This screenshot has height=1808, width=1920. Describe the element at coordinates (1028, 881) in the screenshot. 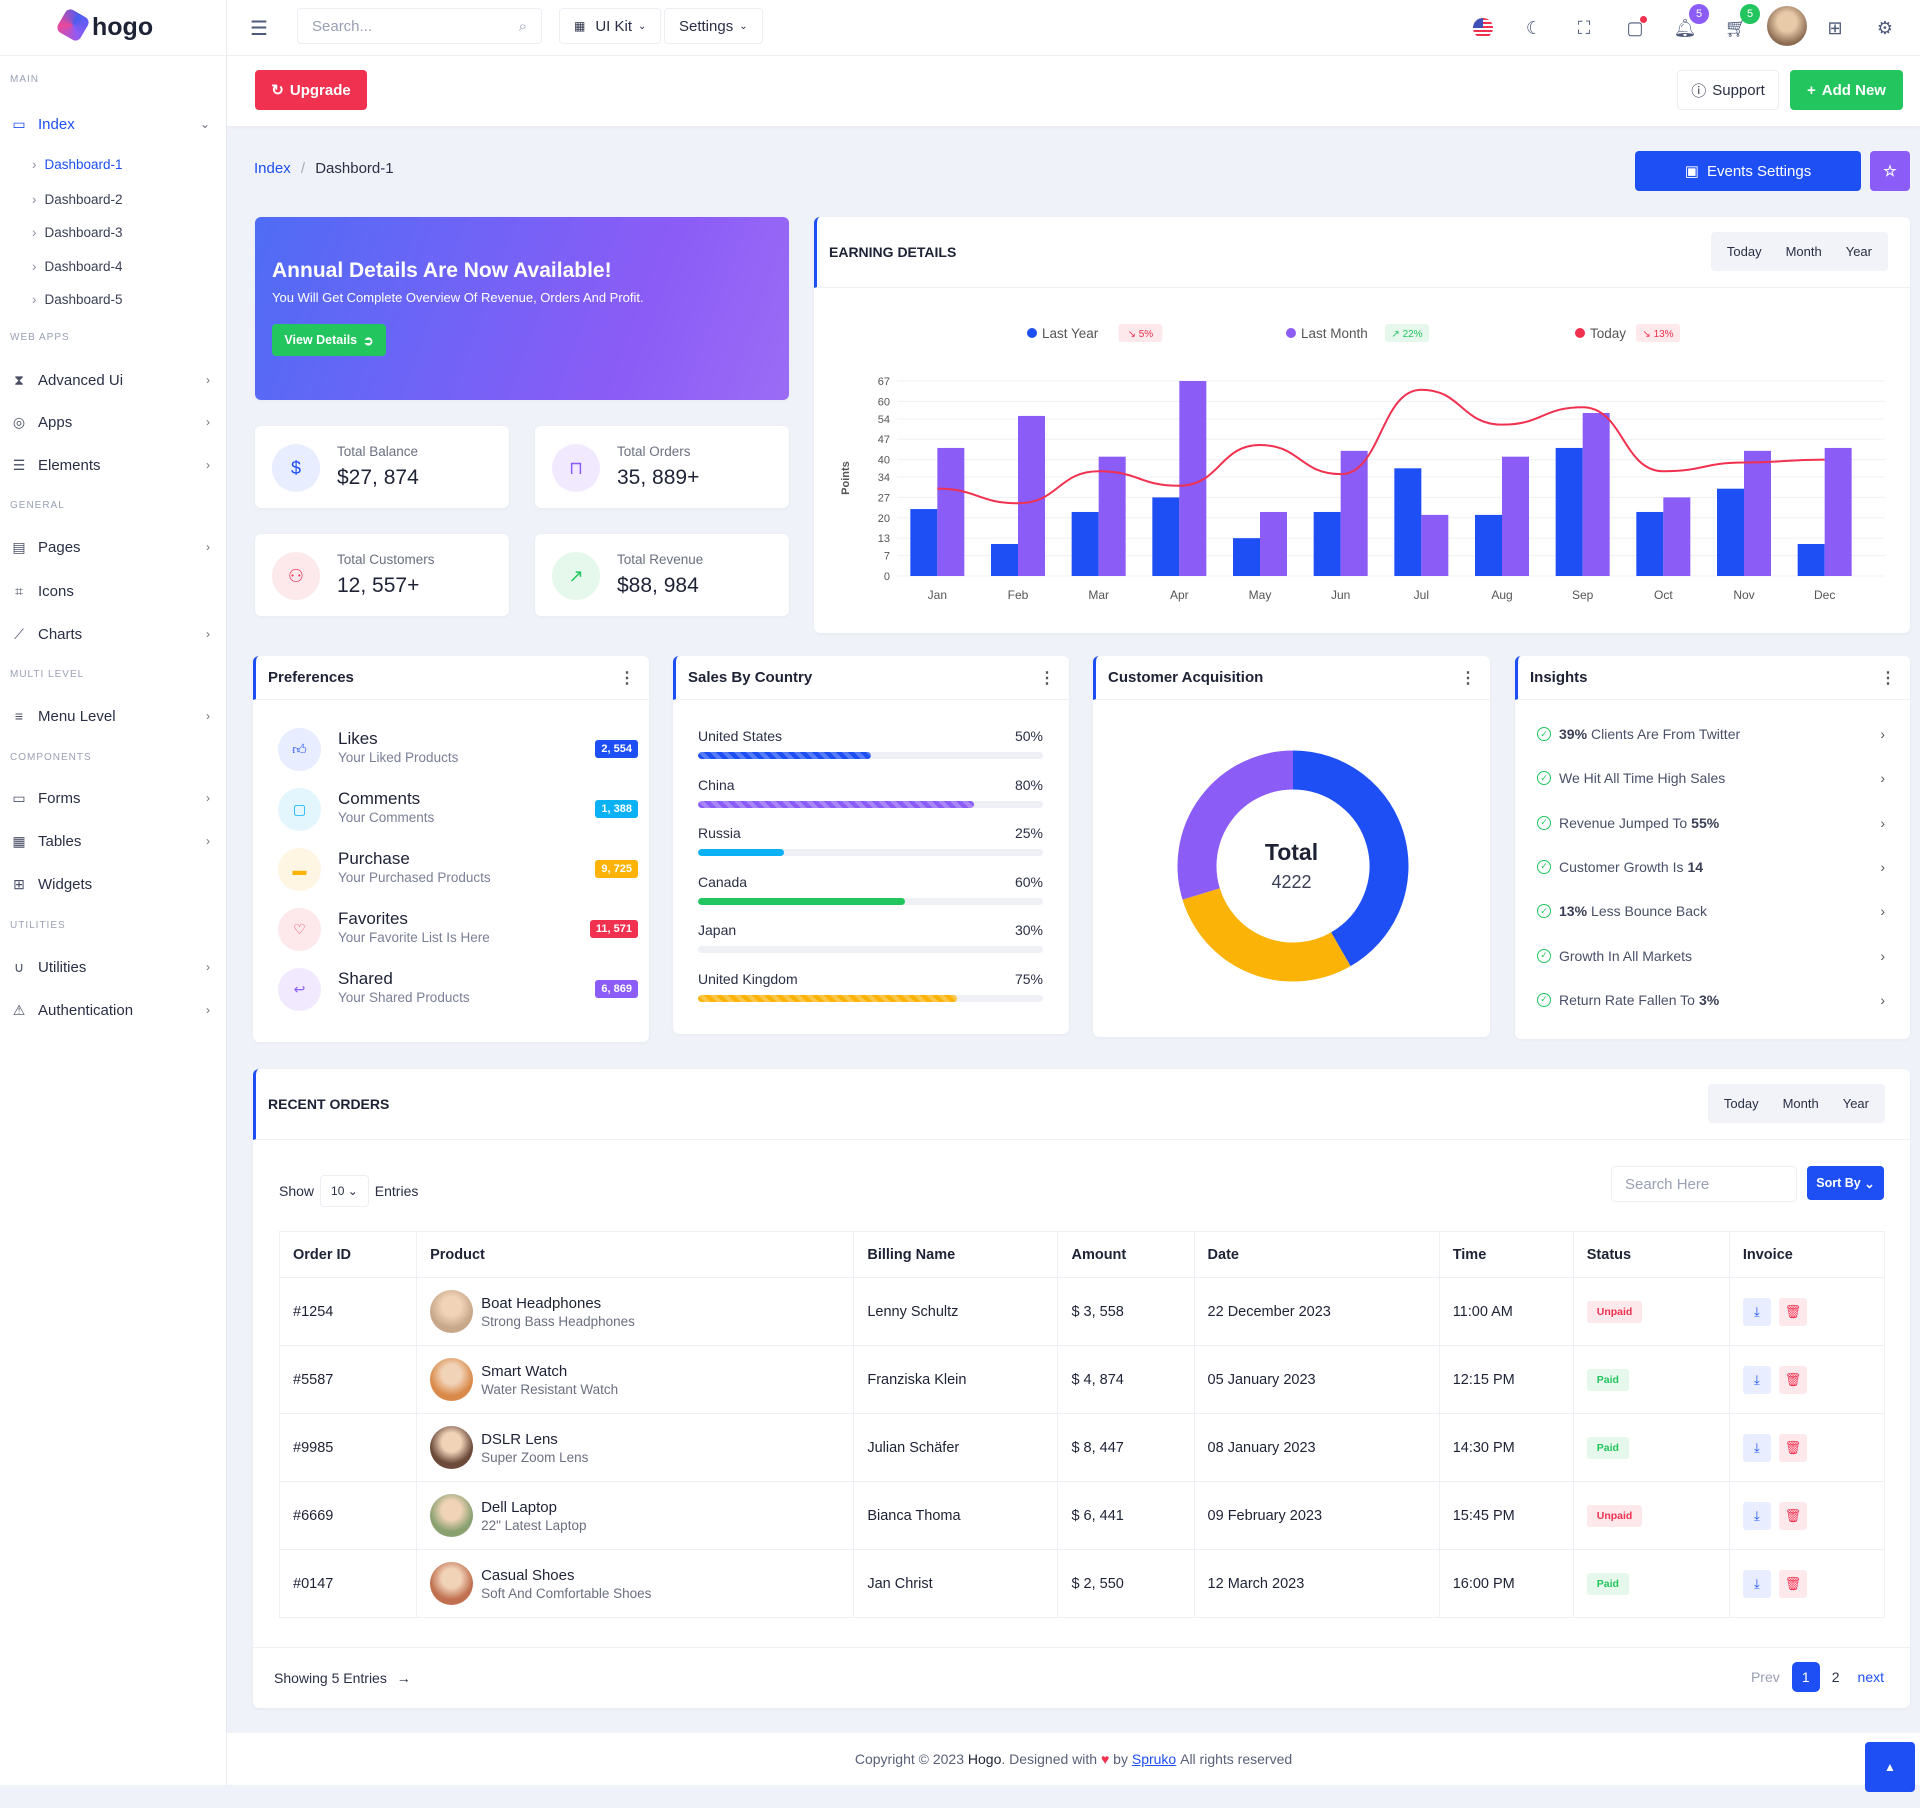

I see `country-percent: 60%` at that location.